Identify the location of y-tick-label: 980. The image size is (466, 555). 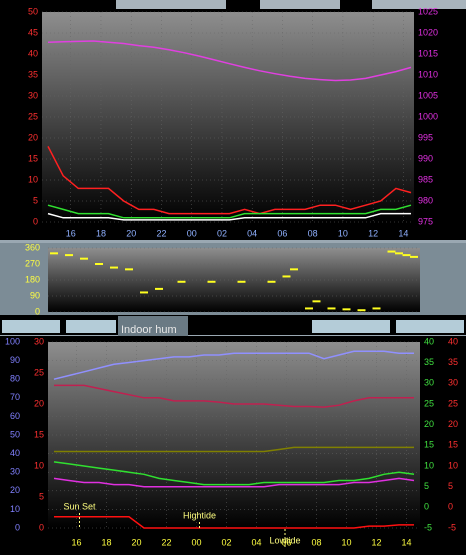
(425, 200).